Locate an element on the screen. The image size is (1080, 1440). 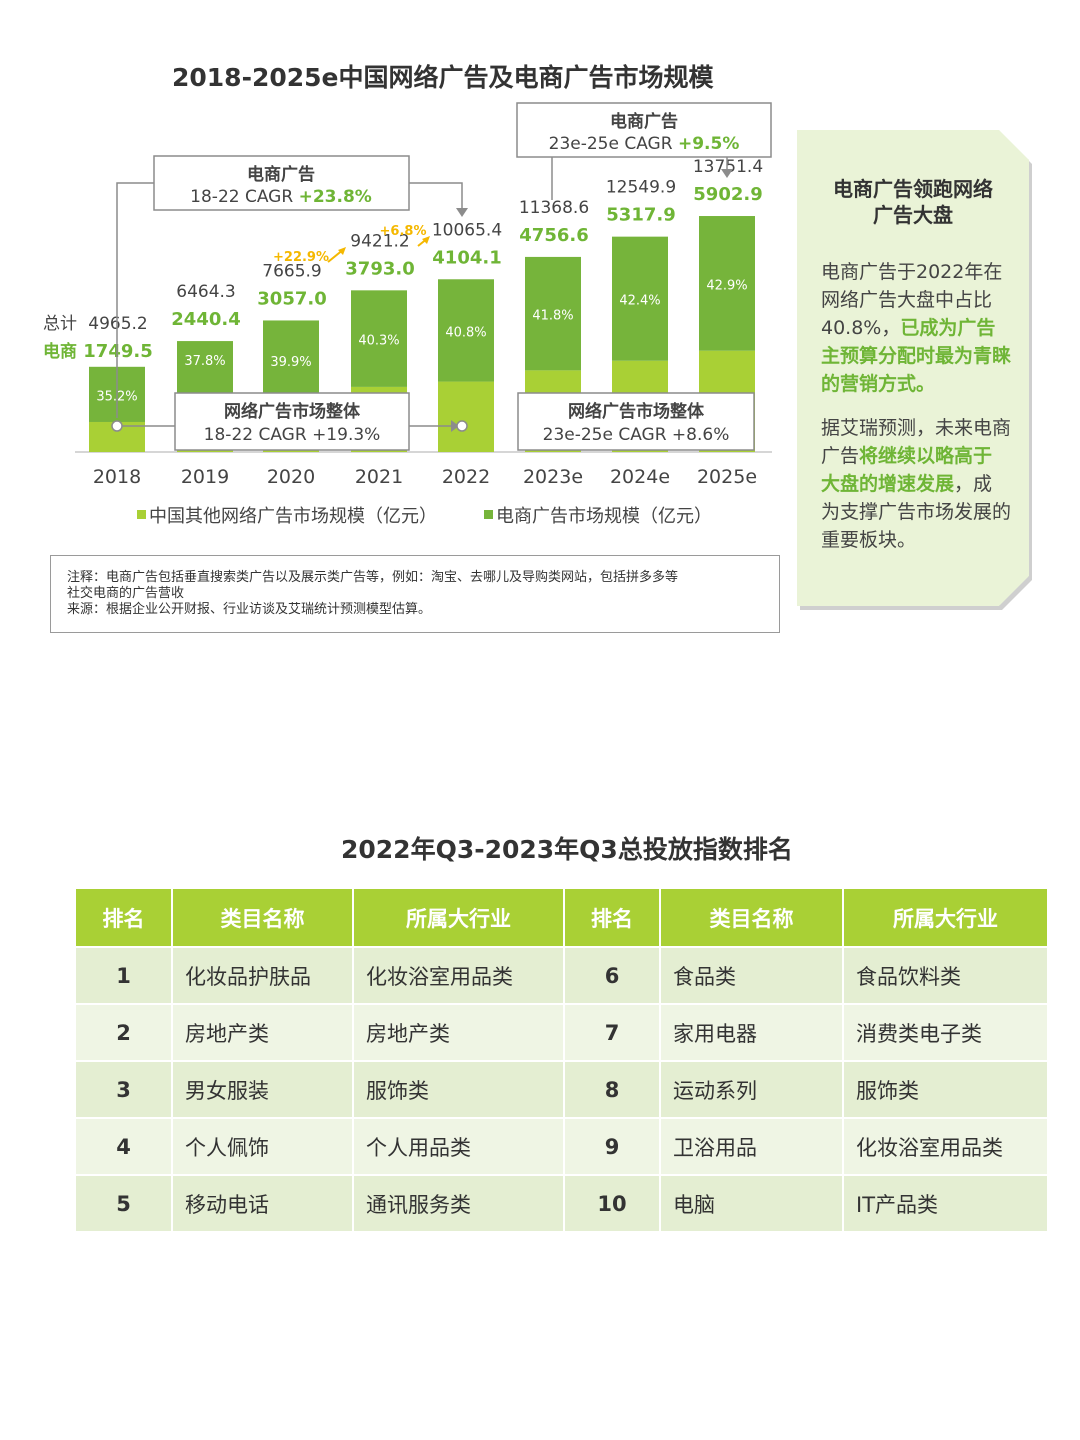
ranking-header-row: 排名 类目名称 所属大行业 排名 类目名称 所属大行业 is located at coordinates (561, 918).